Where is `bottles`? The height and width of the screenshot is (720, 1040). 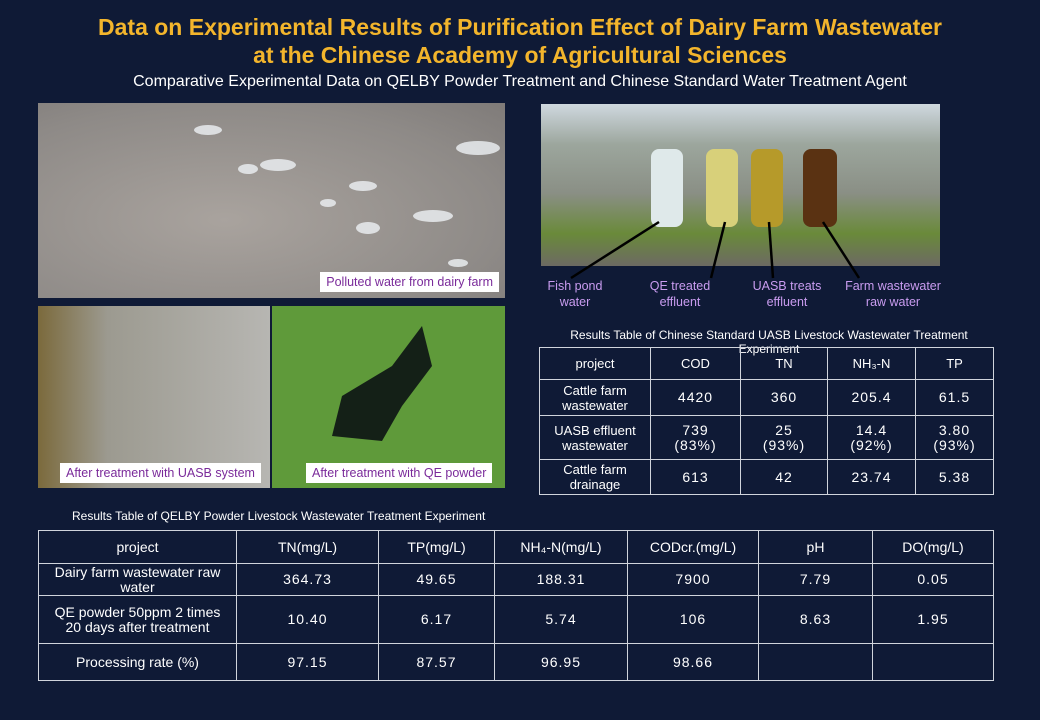 bottles is located at coordinates (744, 188).